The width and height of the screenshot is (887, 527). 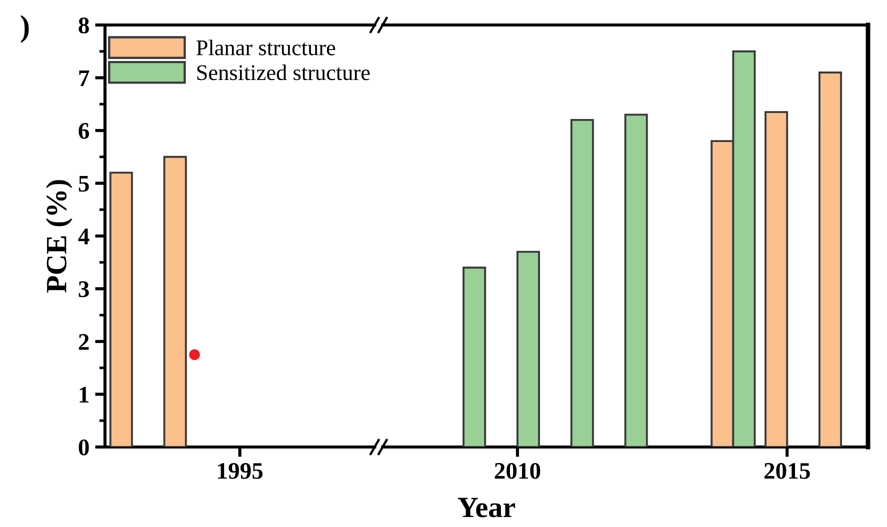 I want to click on x-tick-label: 2015, so click(x=787, y=470).